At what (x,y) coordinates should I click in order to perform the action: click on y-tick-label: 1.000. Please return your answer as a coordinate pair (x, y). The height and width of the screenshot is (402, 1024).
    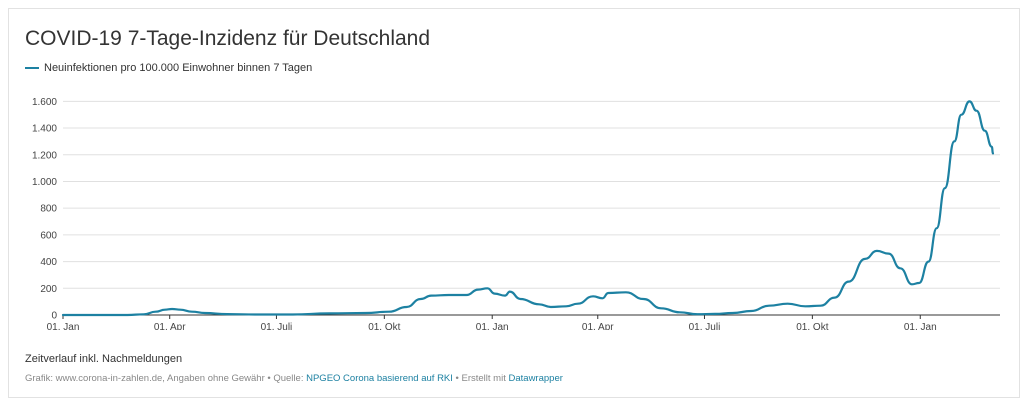
    Looking at the image, I should click on (44, 182).